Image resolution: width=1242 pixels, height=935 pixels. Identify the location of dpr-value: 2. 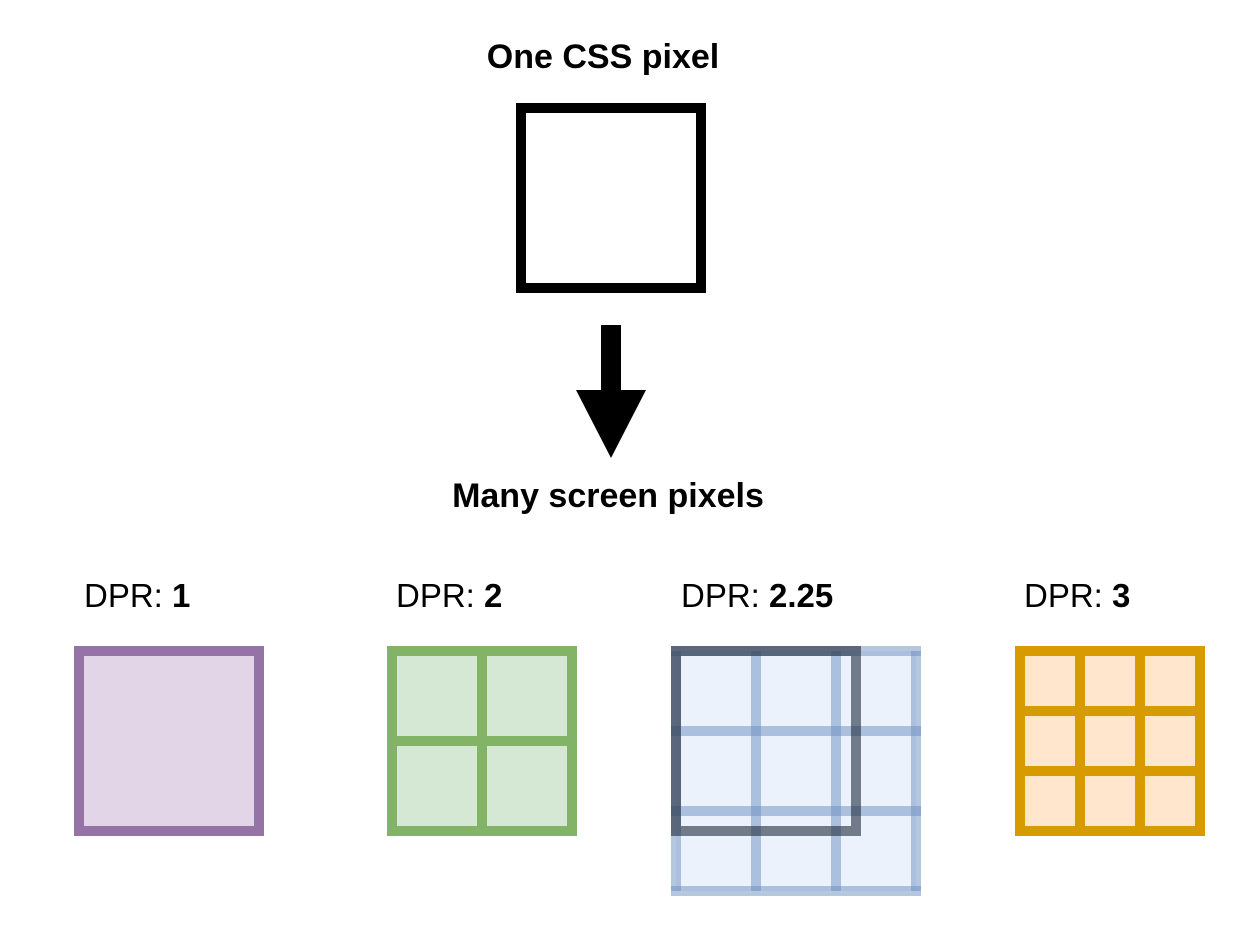
(493, 595).